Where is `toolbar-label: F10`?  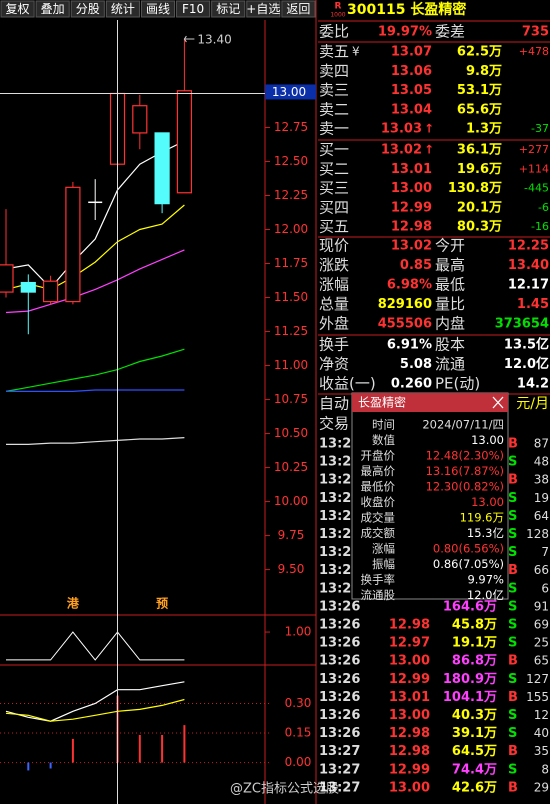
toolbar-label: F10 is located at coordinates (193, 9).